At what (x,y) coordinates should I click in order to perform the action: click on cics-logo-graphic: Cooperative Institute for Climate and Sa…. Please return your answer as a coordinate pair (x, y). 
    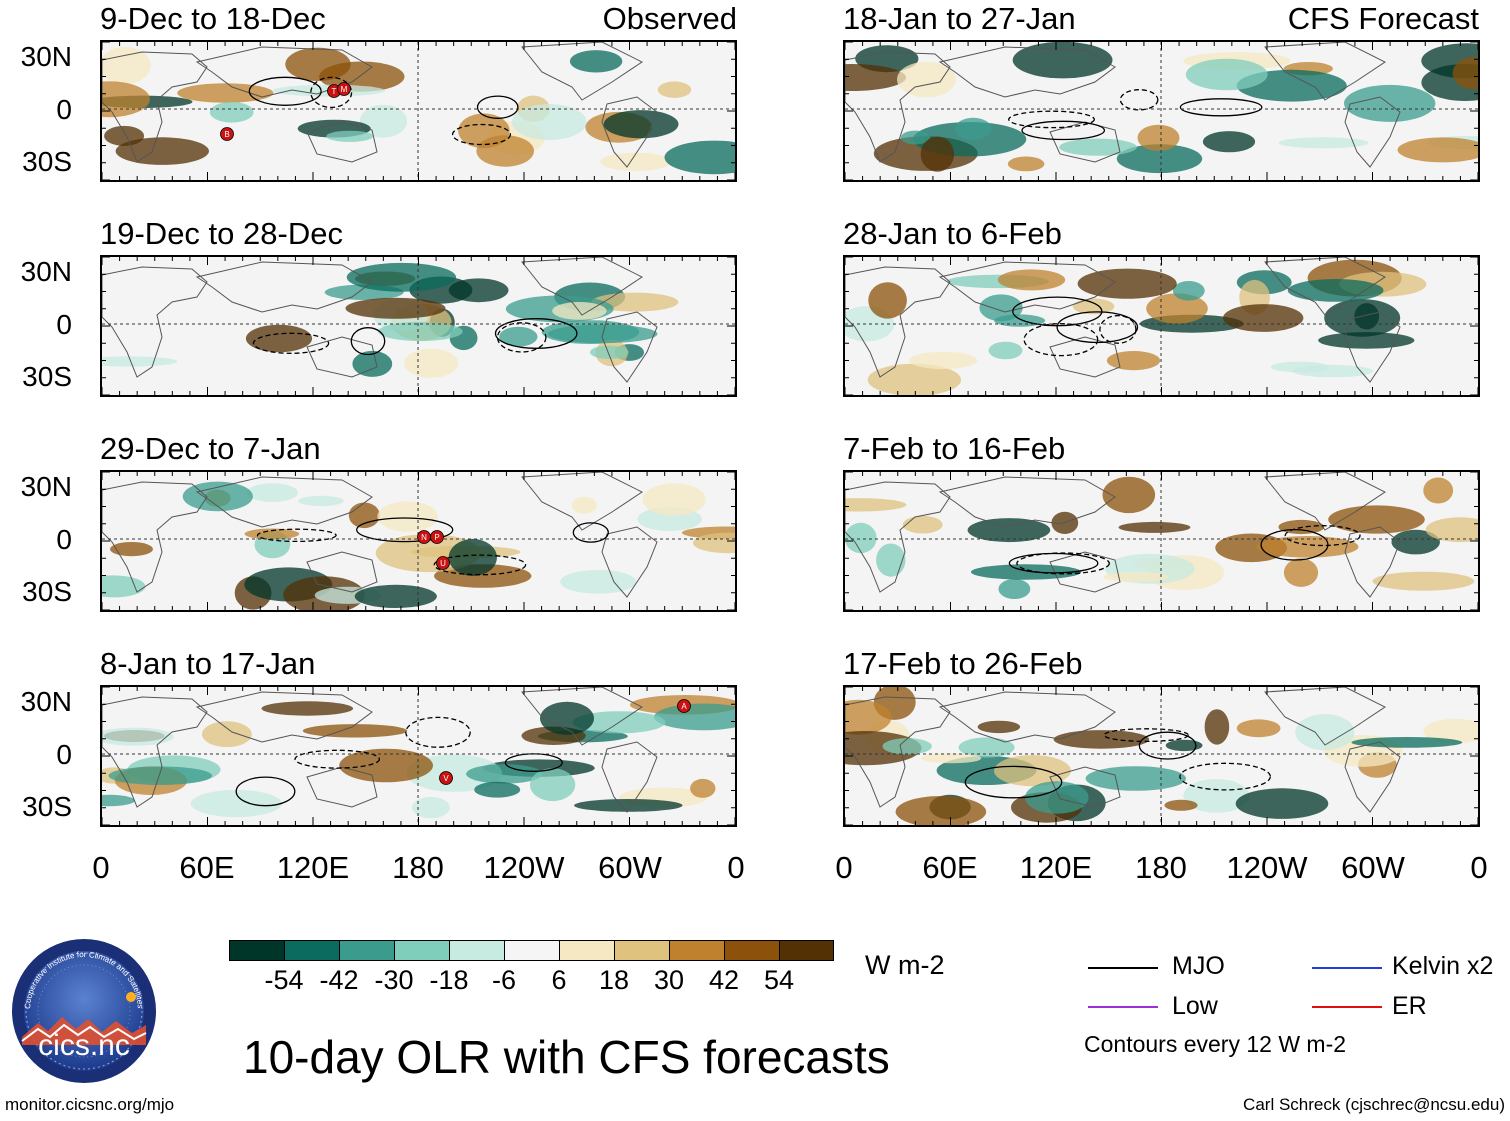
    Looking at the image, I should click on (84, 1011).